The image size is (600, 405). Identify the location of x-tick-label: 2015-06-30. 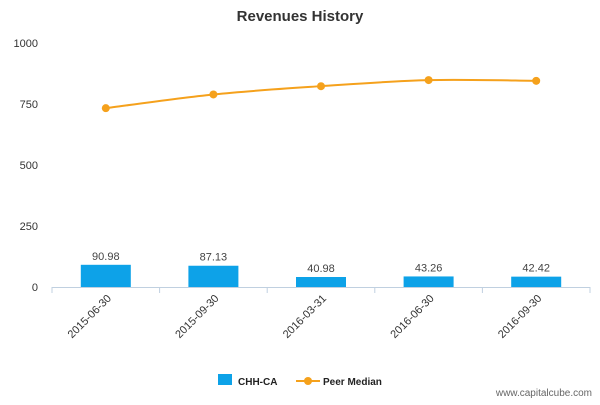
(90, 317).